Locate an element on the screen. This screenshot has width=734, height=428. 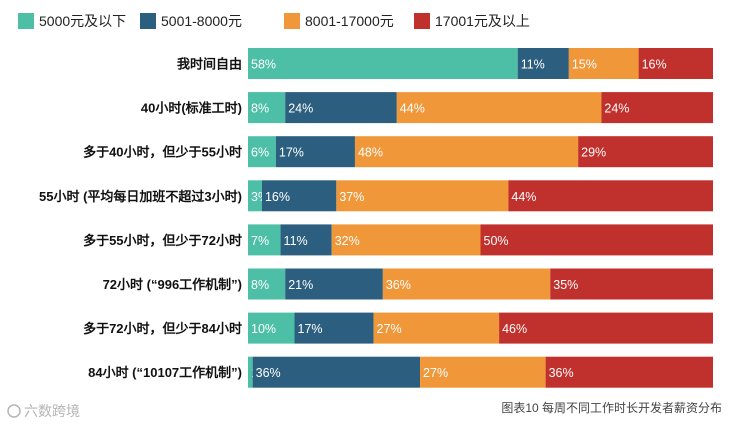
category-label: 40小时(标准工时) is located at coordinates (191, 108).